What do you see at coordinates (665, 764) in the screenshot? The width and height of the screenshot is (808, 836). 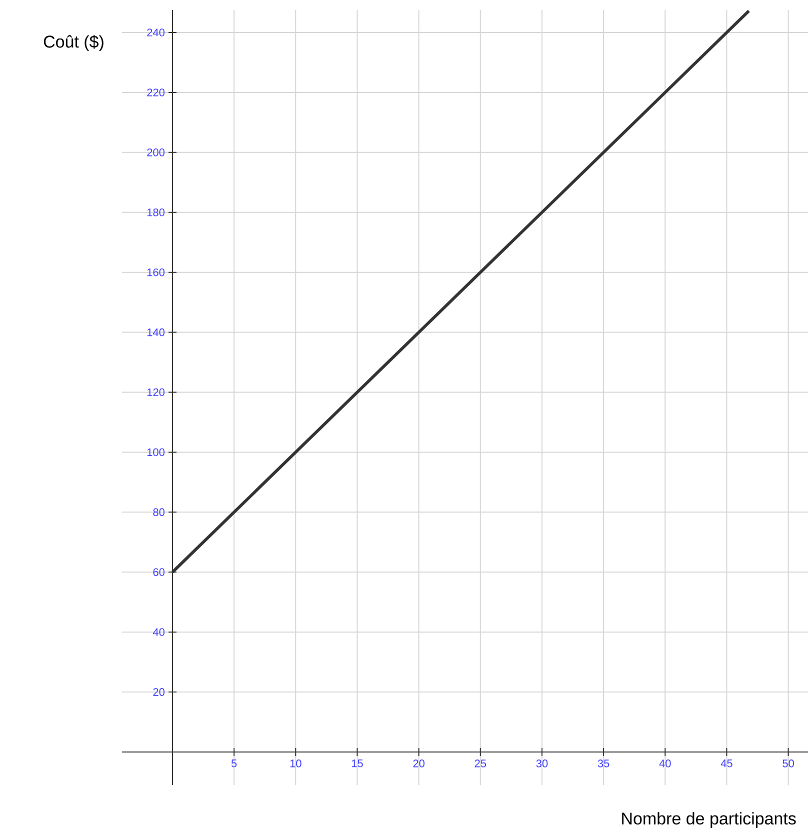 I see `x-tick-label: 40` at bounding box center [665, 764].